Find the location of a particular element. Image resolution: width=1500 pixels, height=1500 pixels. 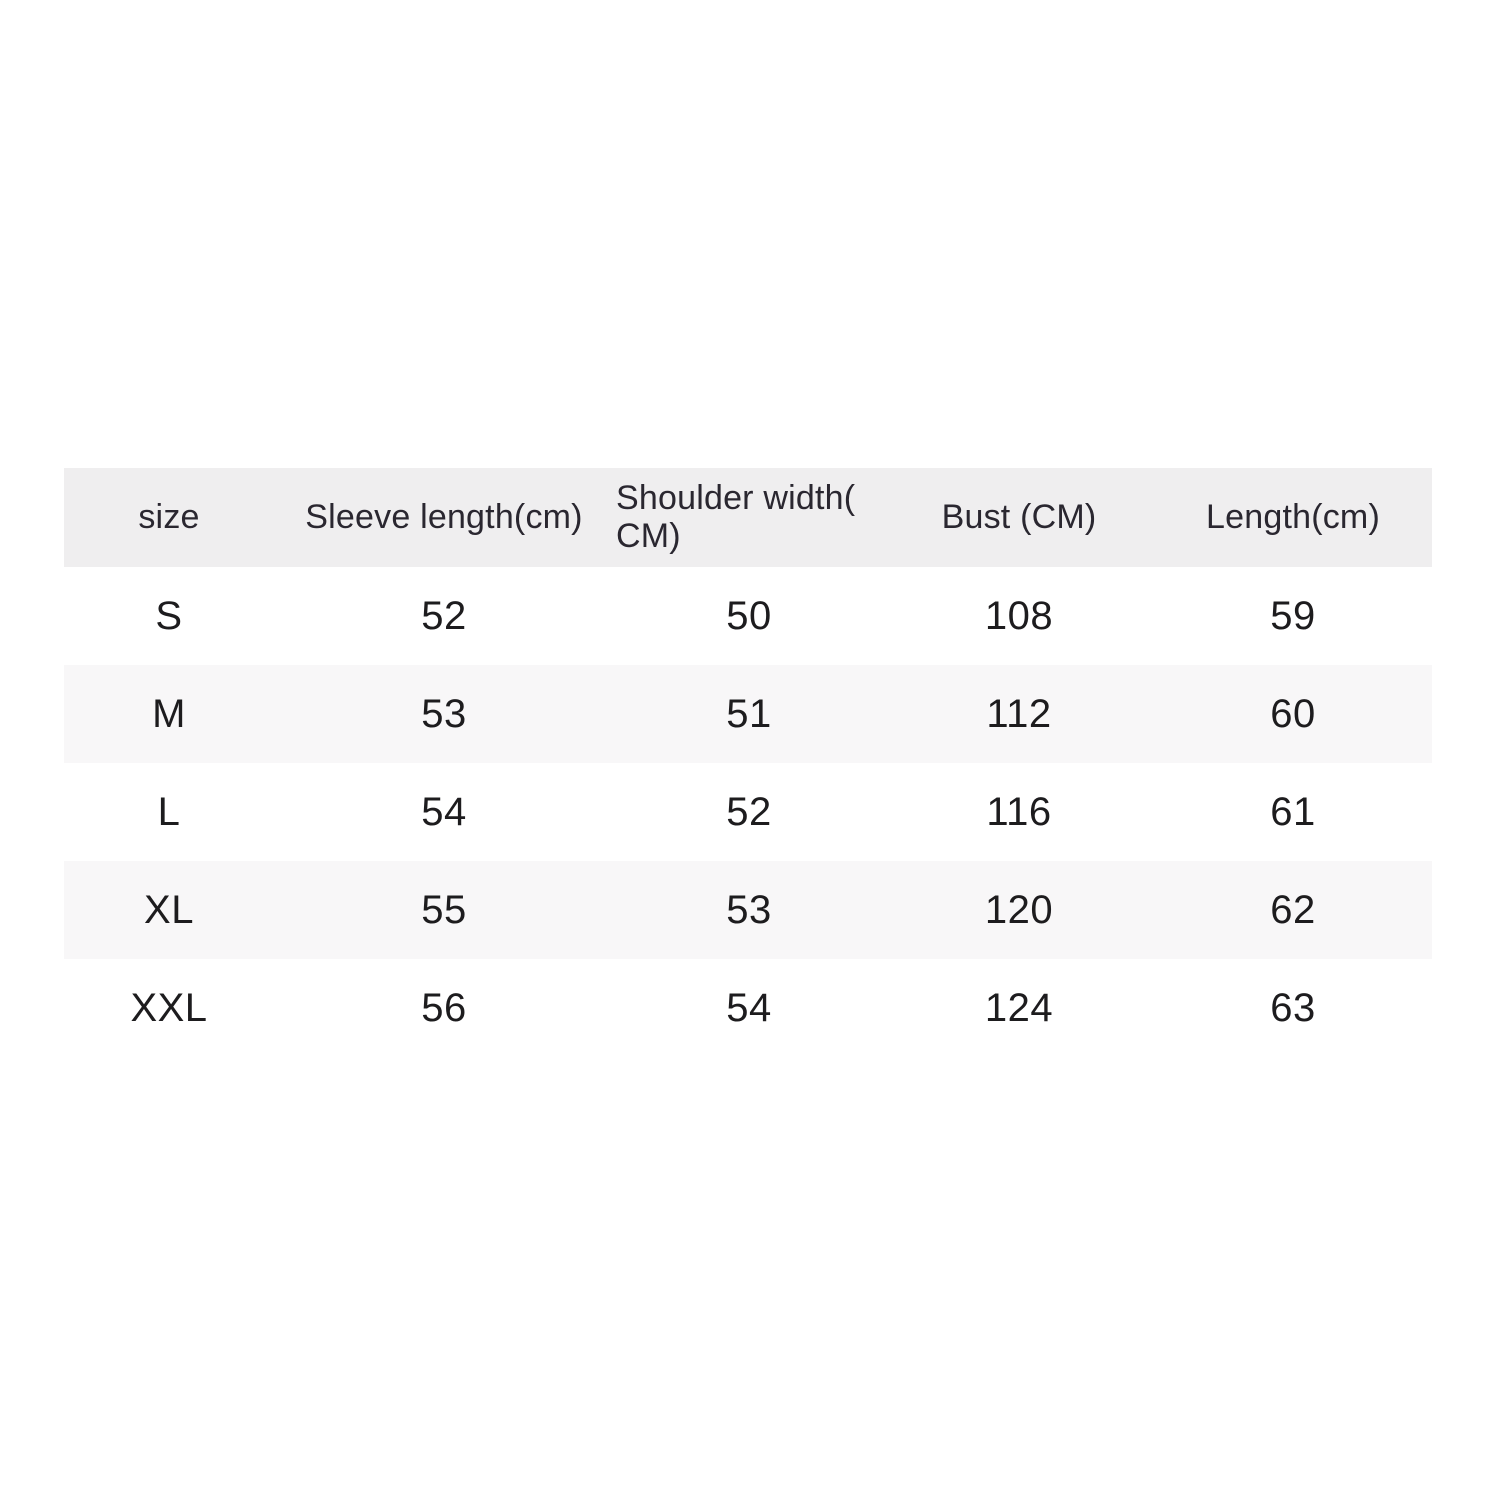

table-row-xxl: XXL 56 54 124 63 is located at coordinates (748, 1008).